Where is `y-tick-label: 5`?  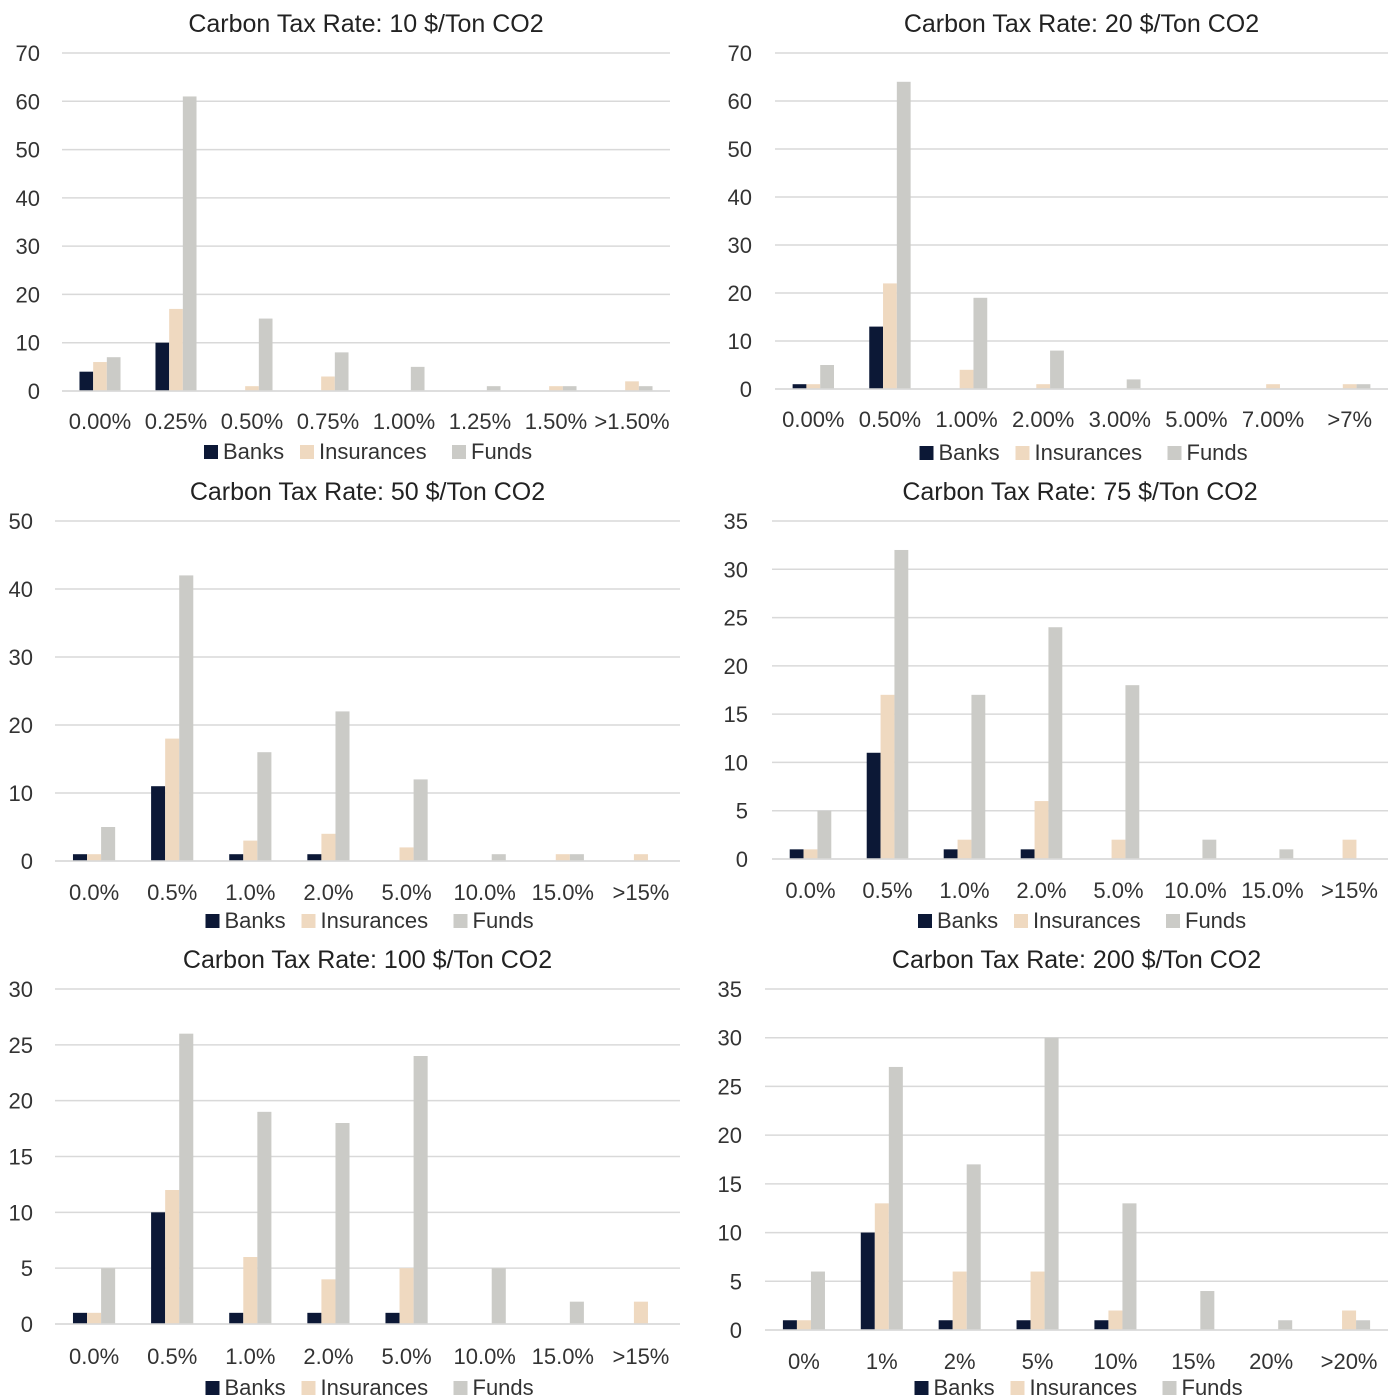
y-tick-label: 5 is located at coordinates (736, 1281).